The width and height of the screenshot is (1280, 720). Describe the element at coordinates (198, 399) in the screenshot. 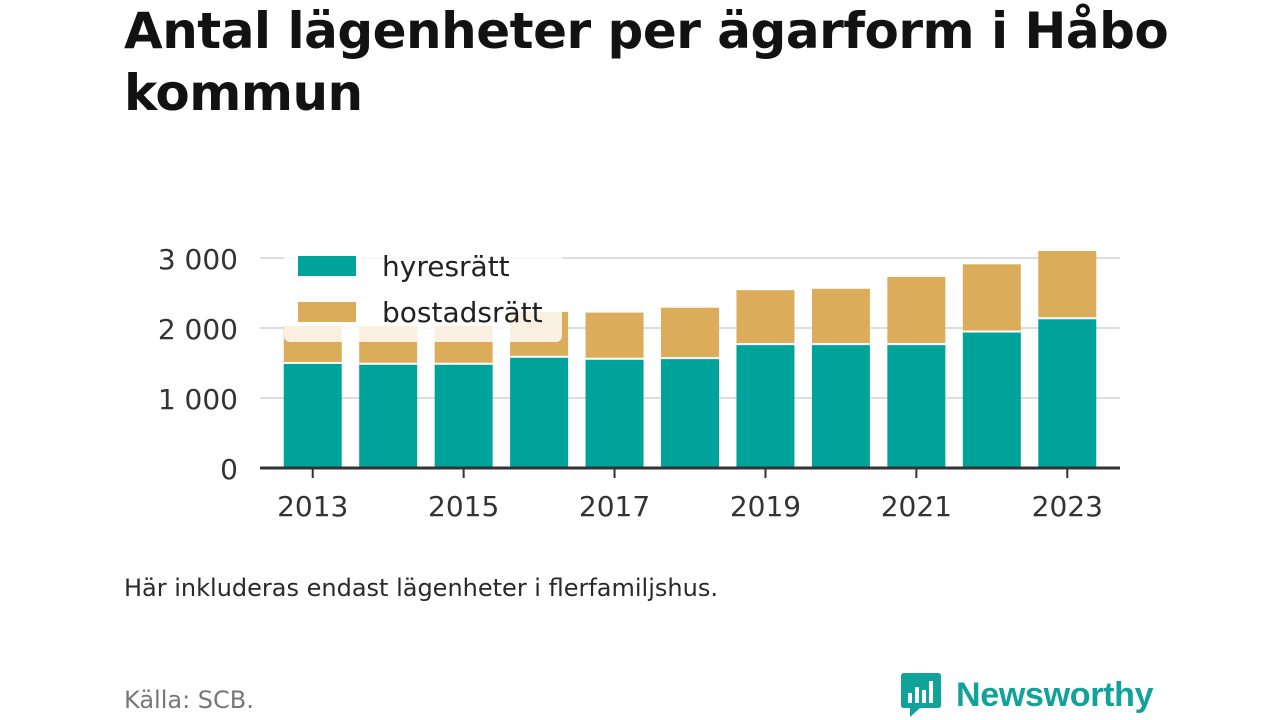

I see `y-tick-label: 1 000` at that location.